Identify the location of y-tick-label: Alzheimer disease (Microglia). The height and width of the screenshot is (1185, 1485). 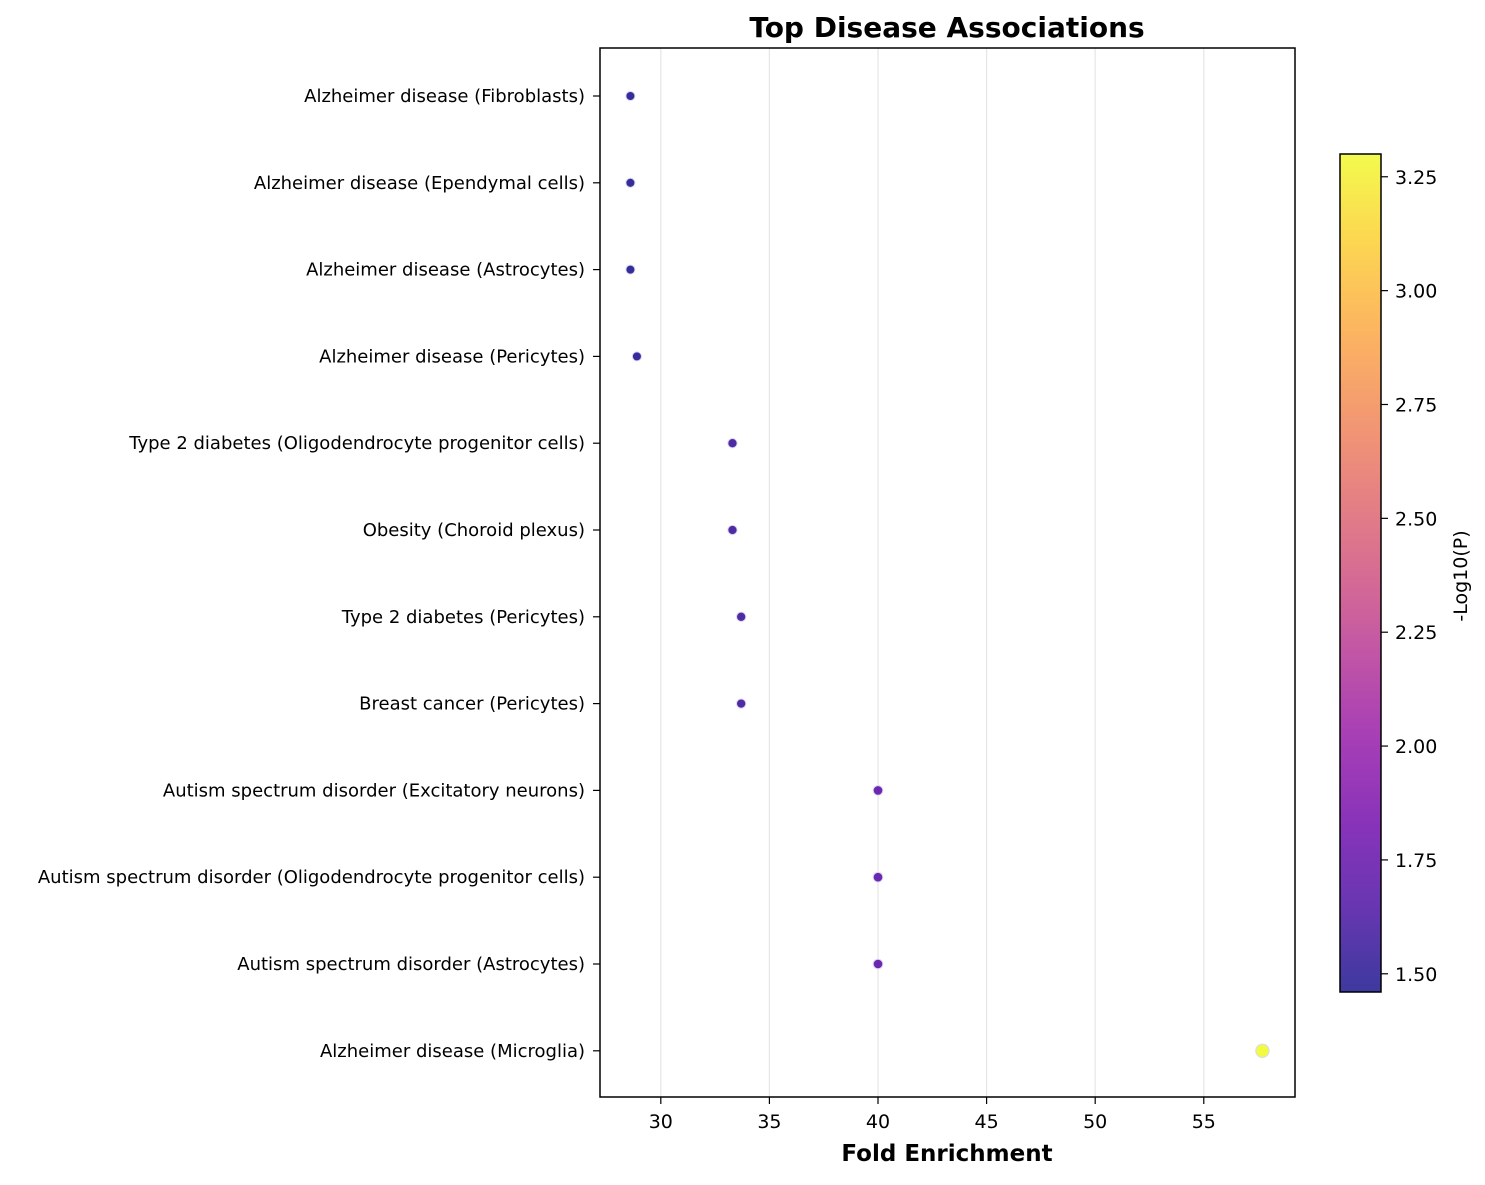
(452, 1051).